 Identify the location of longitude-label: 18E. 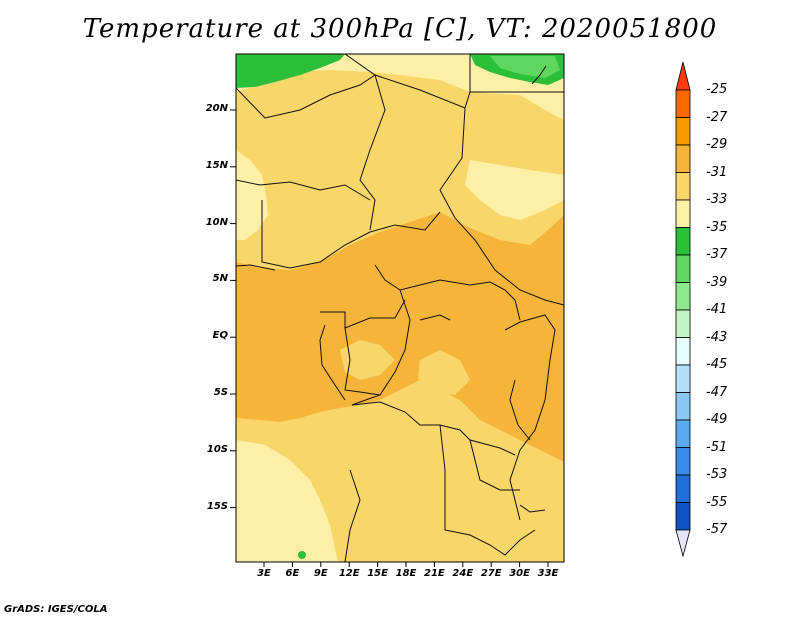
(406, 573).